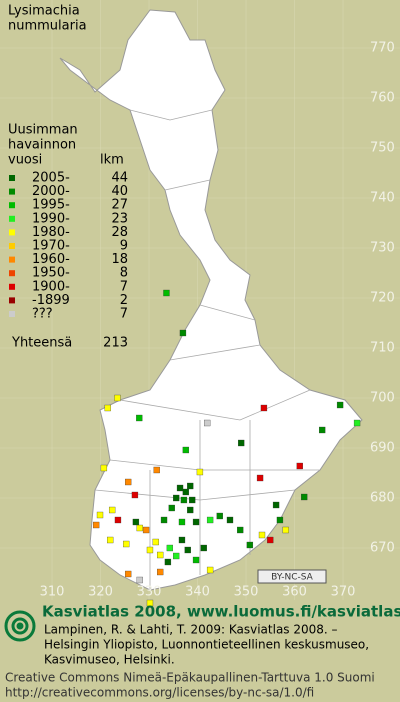 Image resolution: width=400 pixels, height=702 pixels. What do you see at coordinates (382, 198) in the screenshot?
I see `y-tick-label: 740` at bounding box center [382, 198].